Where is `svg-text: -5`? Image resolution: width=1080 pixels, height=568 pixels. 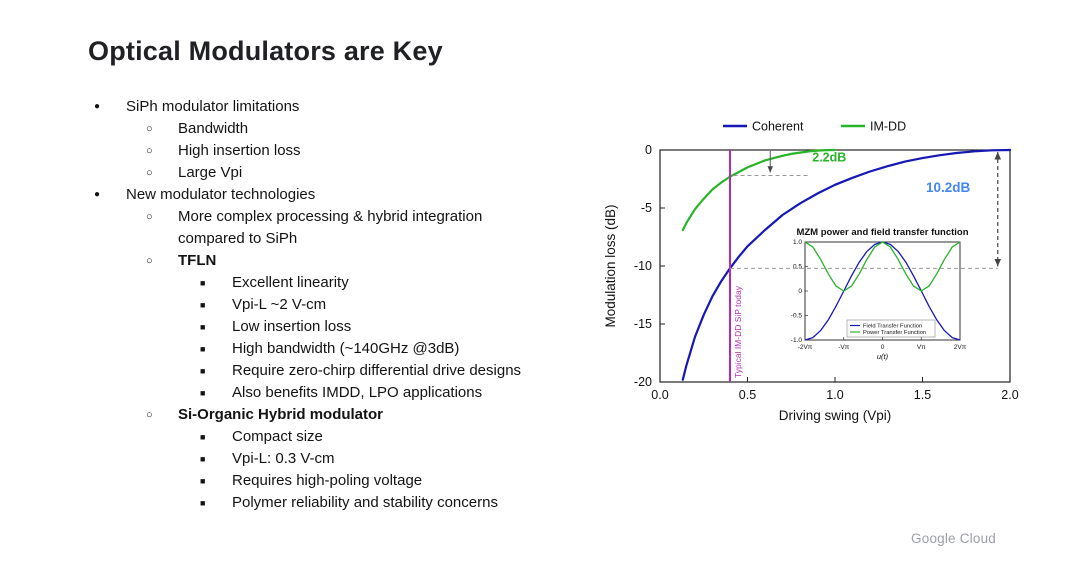
svg-text: -5 is located at coordinates (646, 208).